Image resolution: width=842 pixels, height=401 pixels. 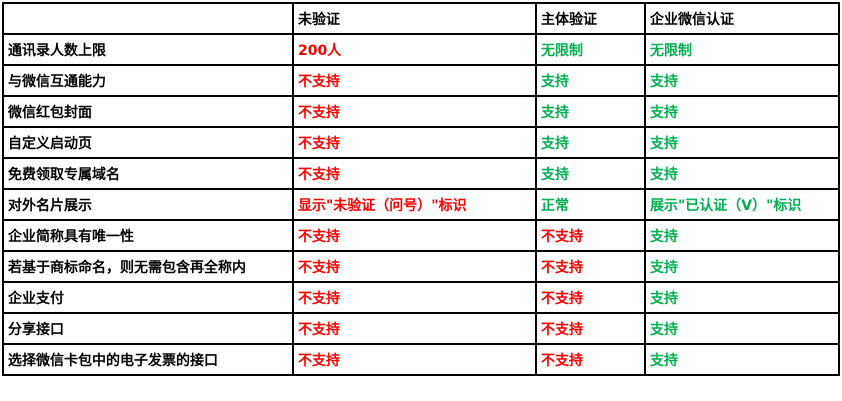 I want to click on feature-cell: 选择微信卡包中的电子发票的接口, so click(x=148, y=359).